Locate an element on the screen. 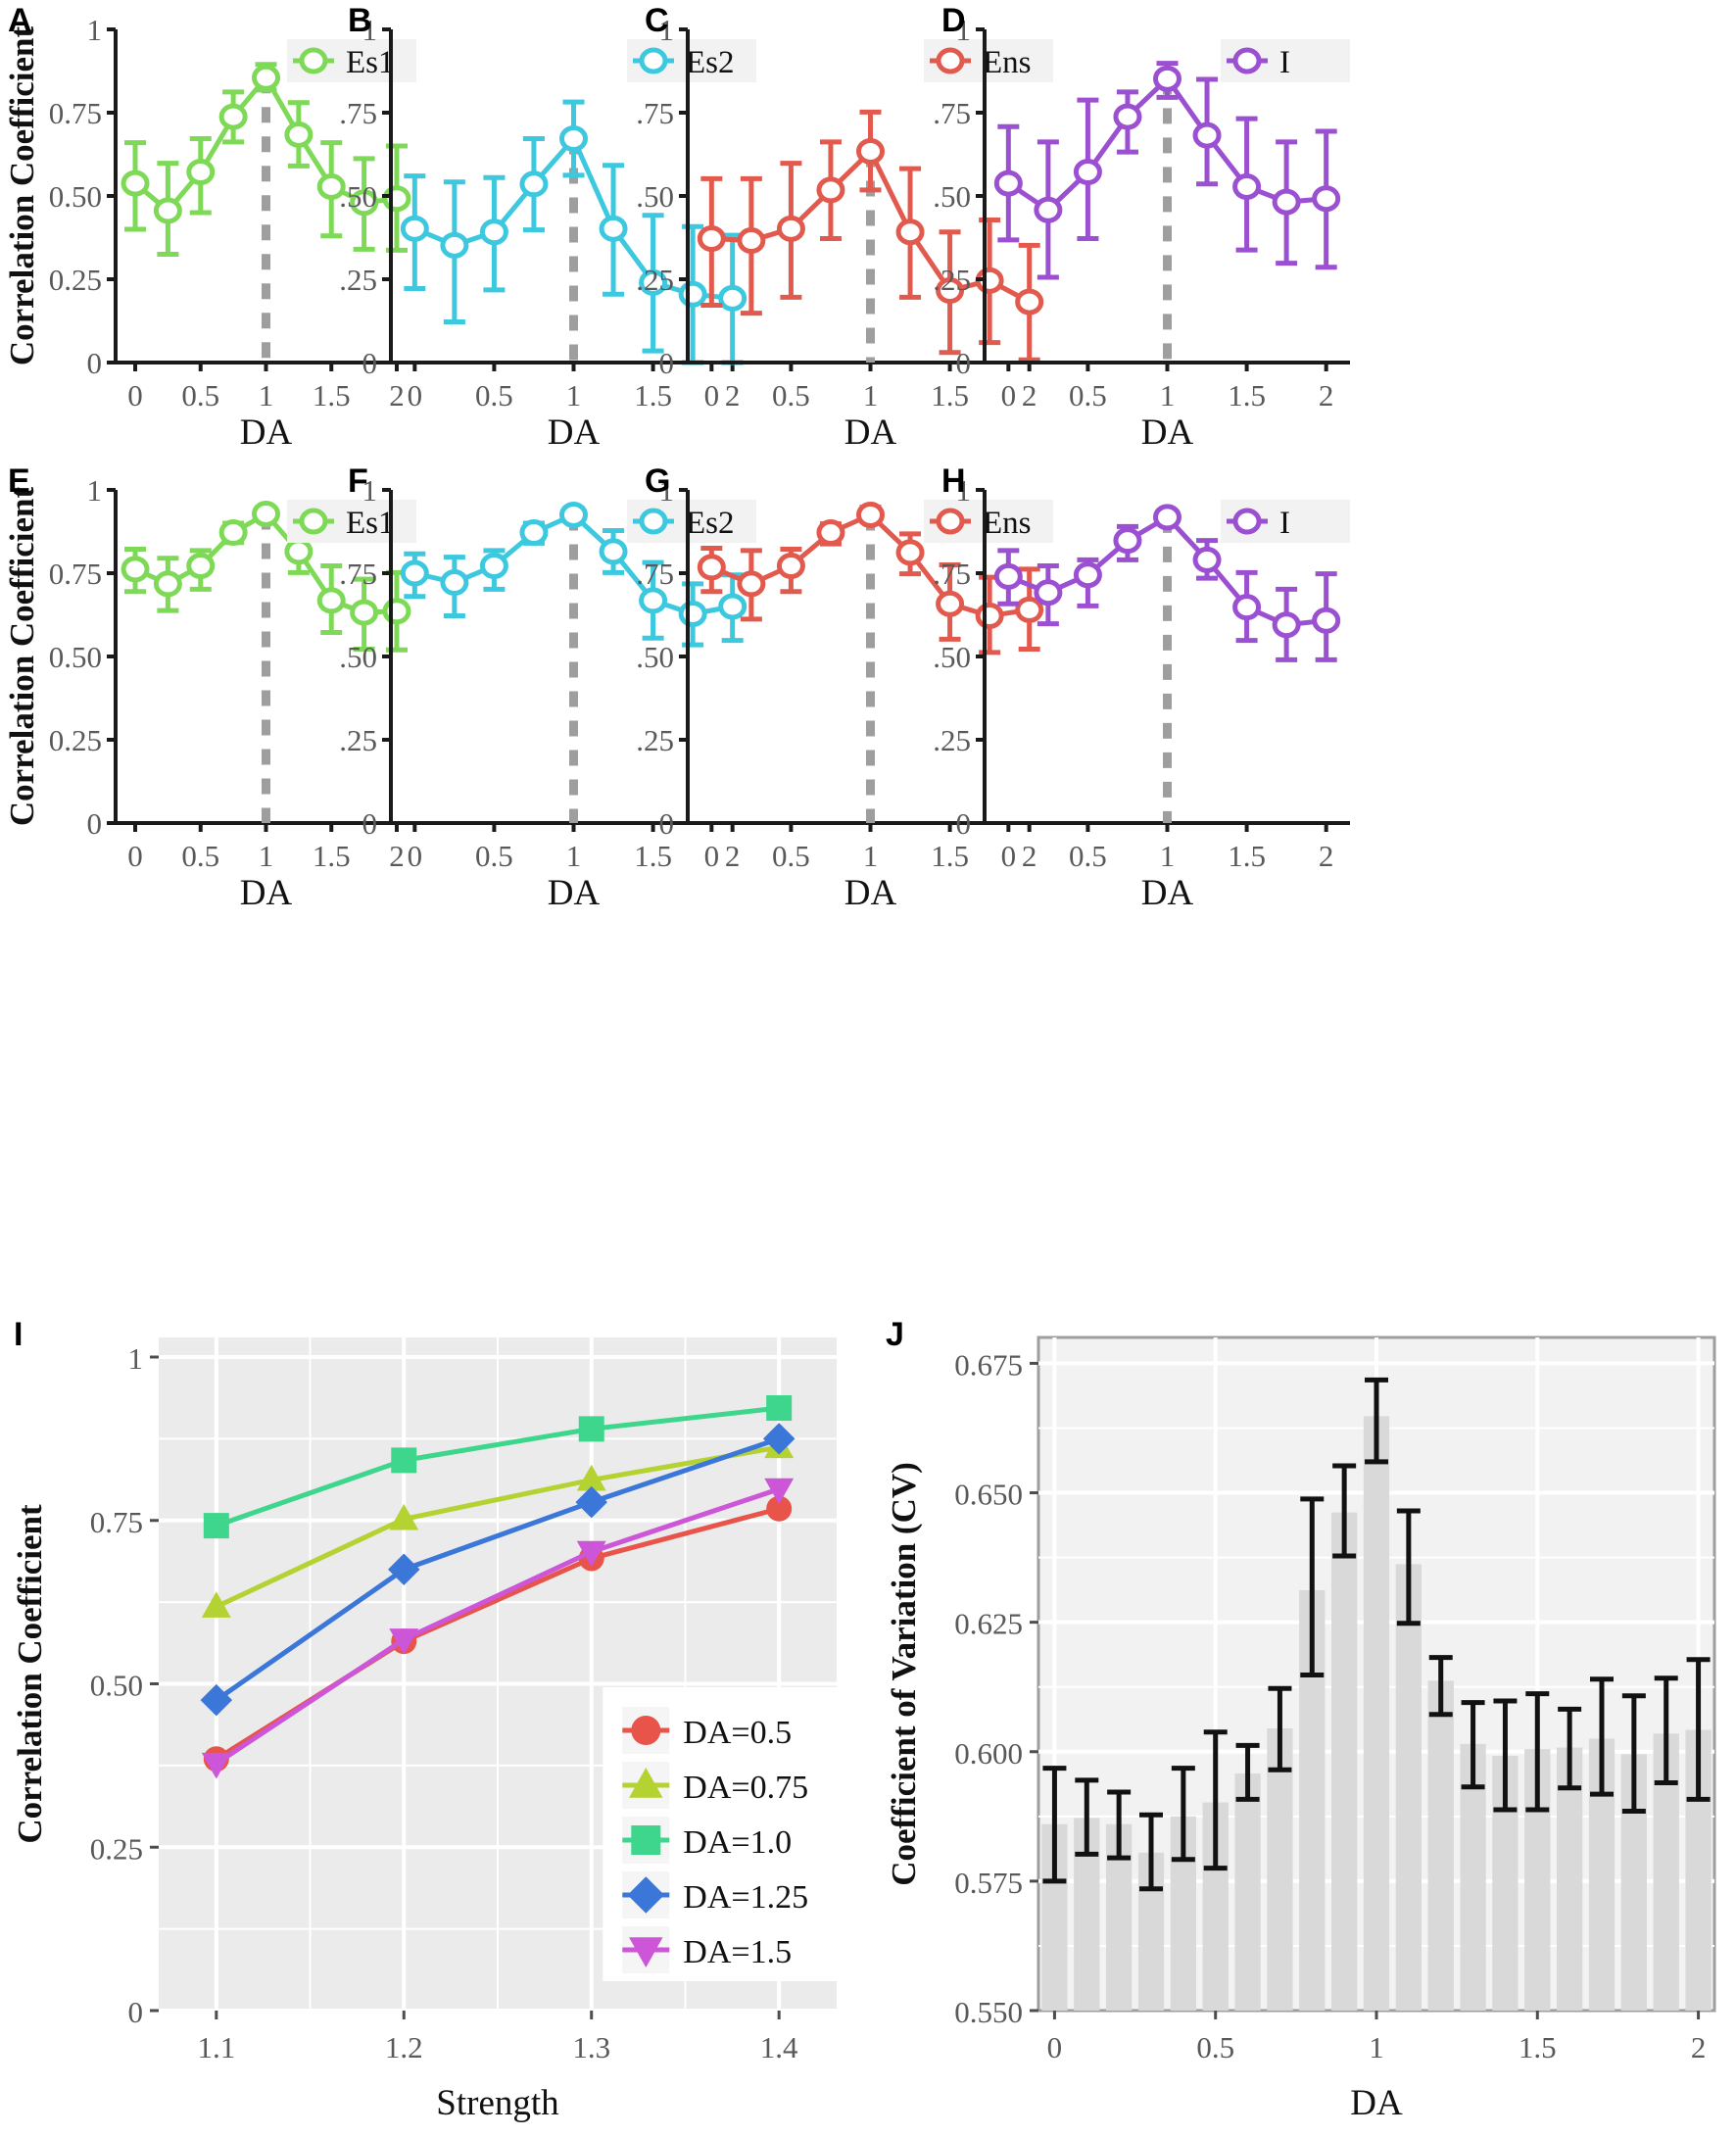 Image resolution: width=1736 pixels, height=2136 pixels. panel-label-I: I is located at coordinates (19, 1334).